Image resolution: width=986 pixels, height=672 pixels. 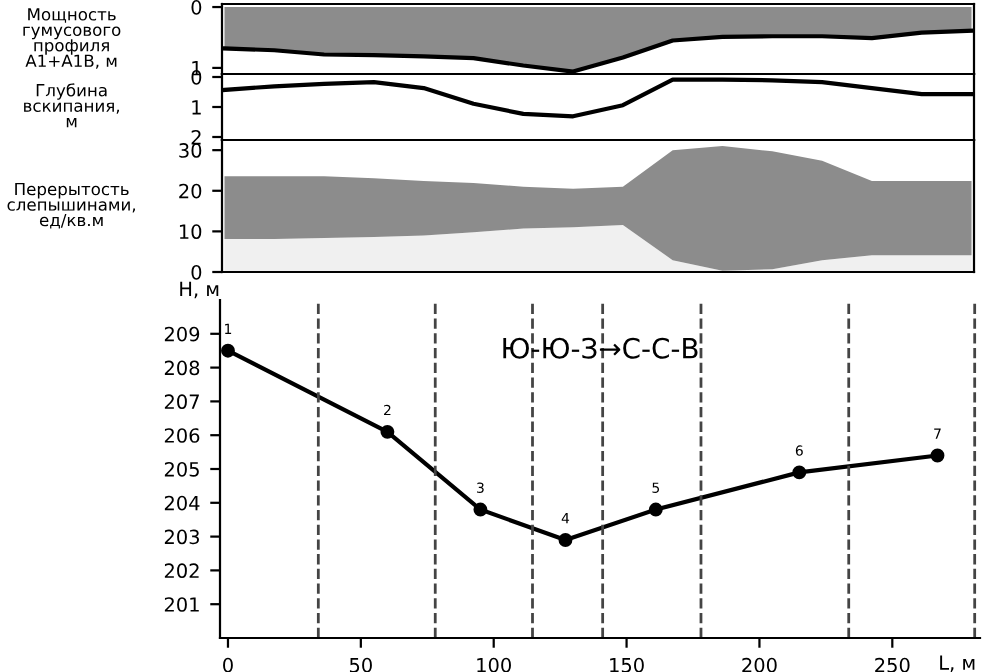 I want to click on x-tick-label: 250, so click(x=892, y=664).